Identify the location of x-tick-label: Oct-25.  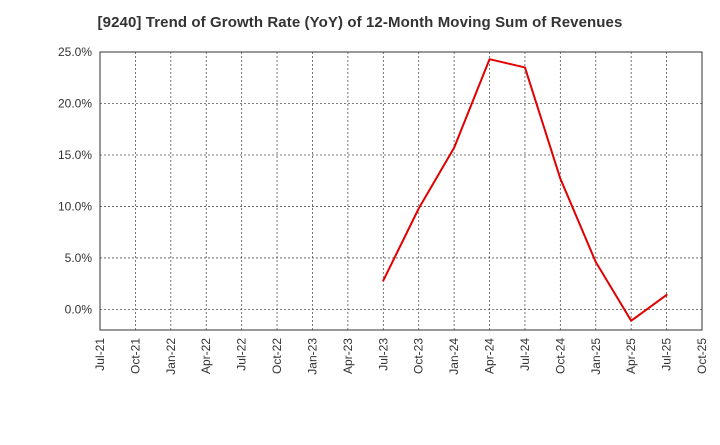
(702, 356).